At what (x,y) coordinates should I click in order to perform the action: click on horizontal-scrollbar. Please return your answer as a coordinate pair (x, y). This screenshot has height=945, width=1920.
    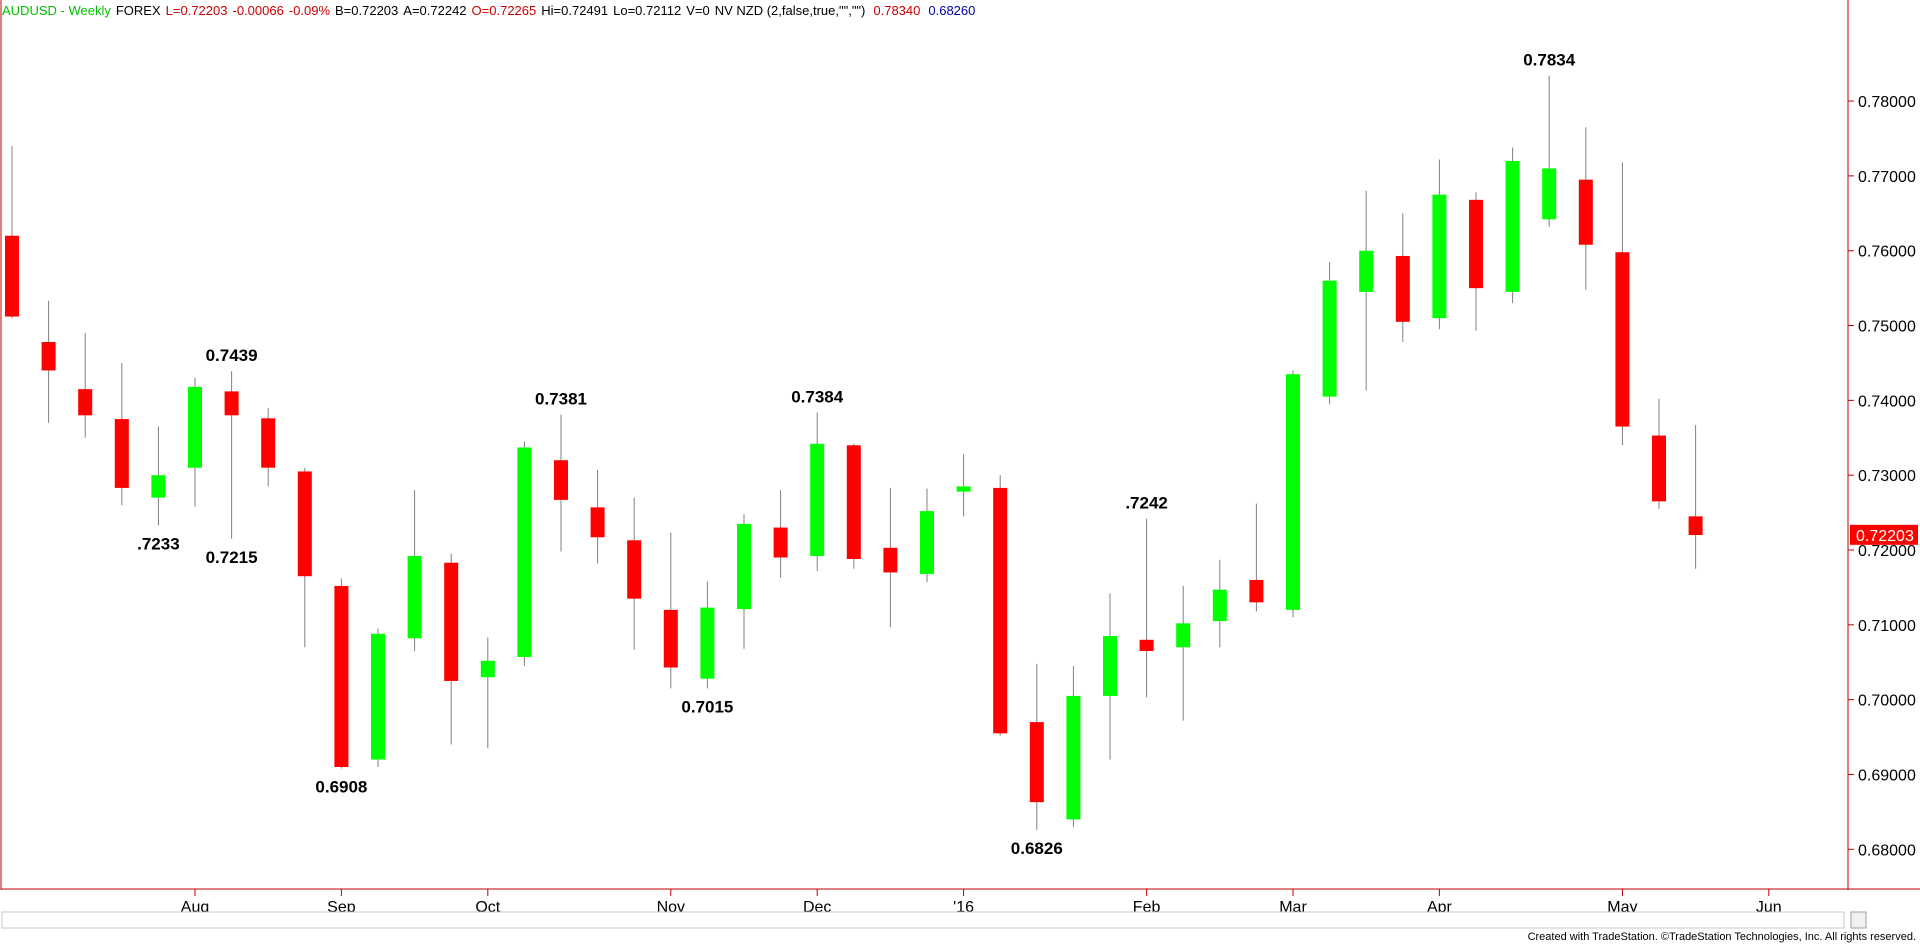
    Looking at the image, I should click on (934, 920).